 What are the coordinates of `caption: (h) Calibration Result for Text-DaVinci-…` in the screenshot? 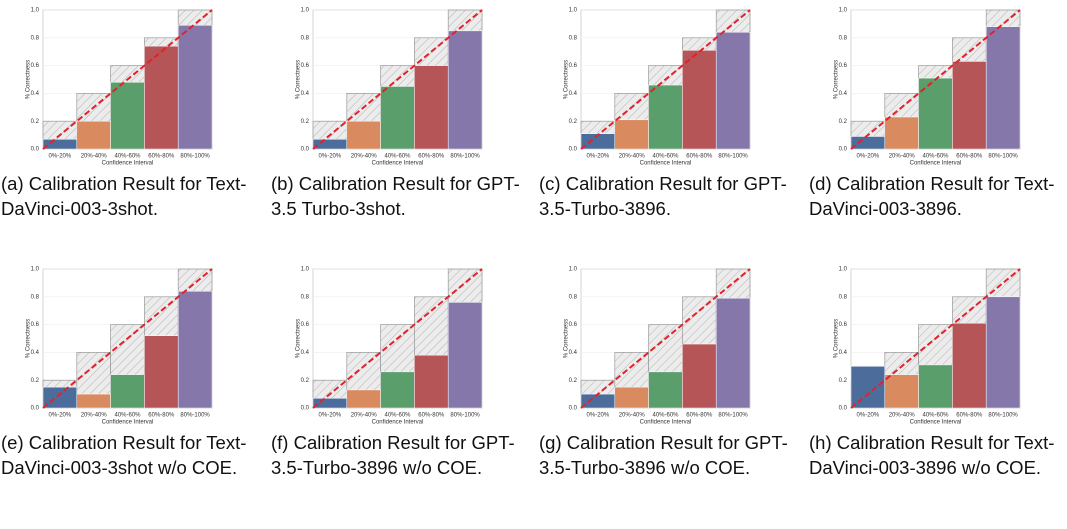 It's located at (932, 455).